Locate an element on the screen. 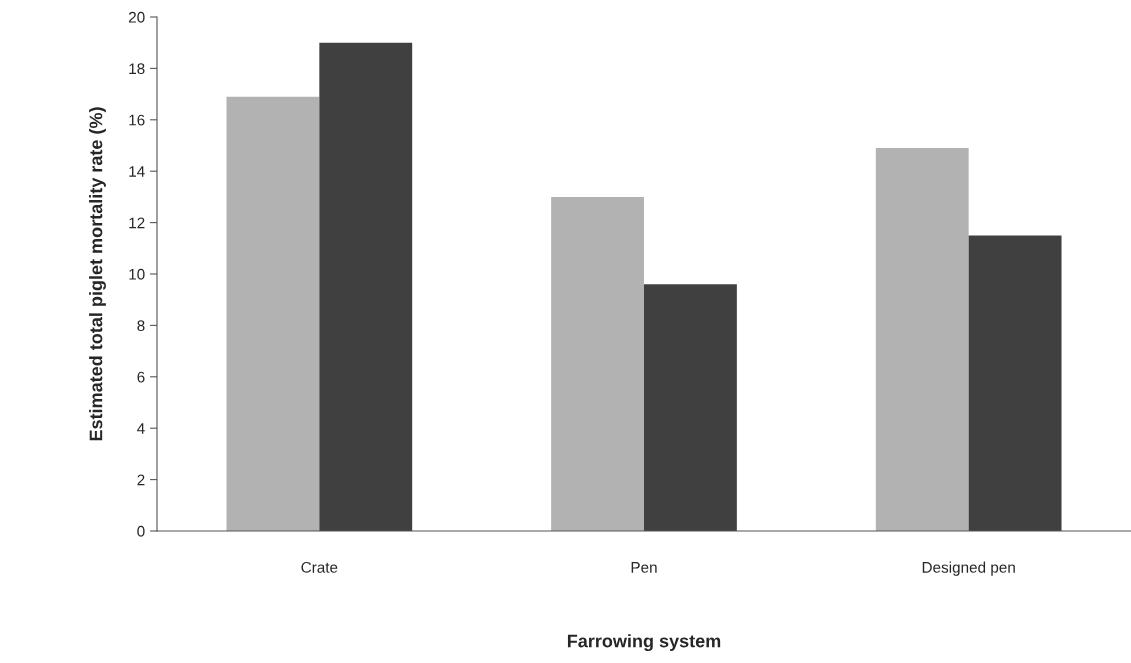  x-tick-label: Crate is located at coordinates (319, 567).